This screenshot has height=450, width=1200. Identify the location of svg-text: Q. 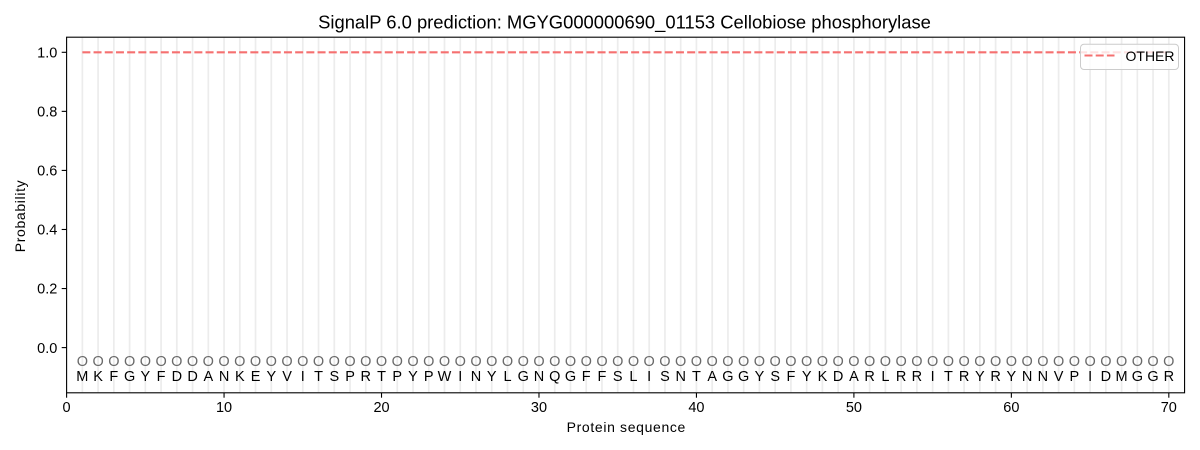
(554, 377).